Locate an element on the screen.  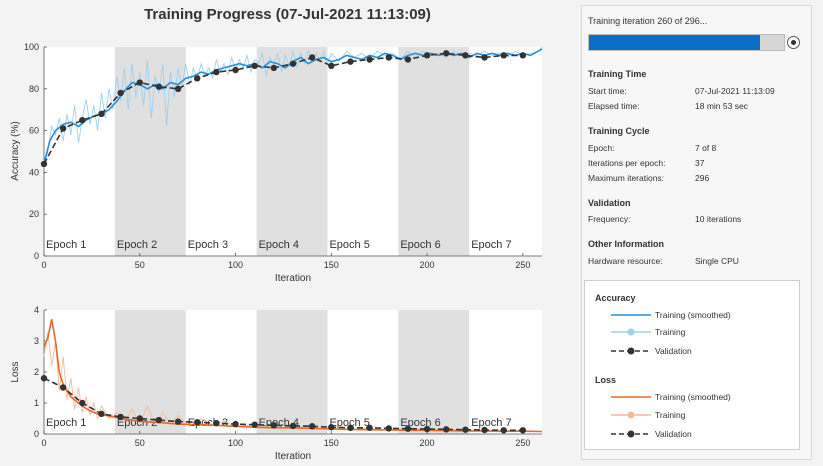
progress-fill is located at coordinates (675, 42).